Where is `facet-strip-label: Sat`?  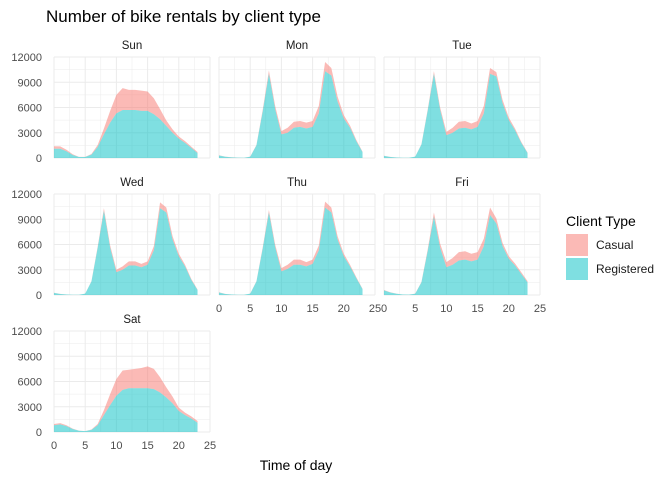 facet-strip-label: Sat is located at coordinates (132, 320).